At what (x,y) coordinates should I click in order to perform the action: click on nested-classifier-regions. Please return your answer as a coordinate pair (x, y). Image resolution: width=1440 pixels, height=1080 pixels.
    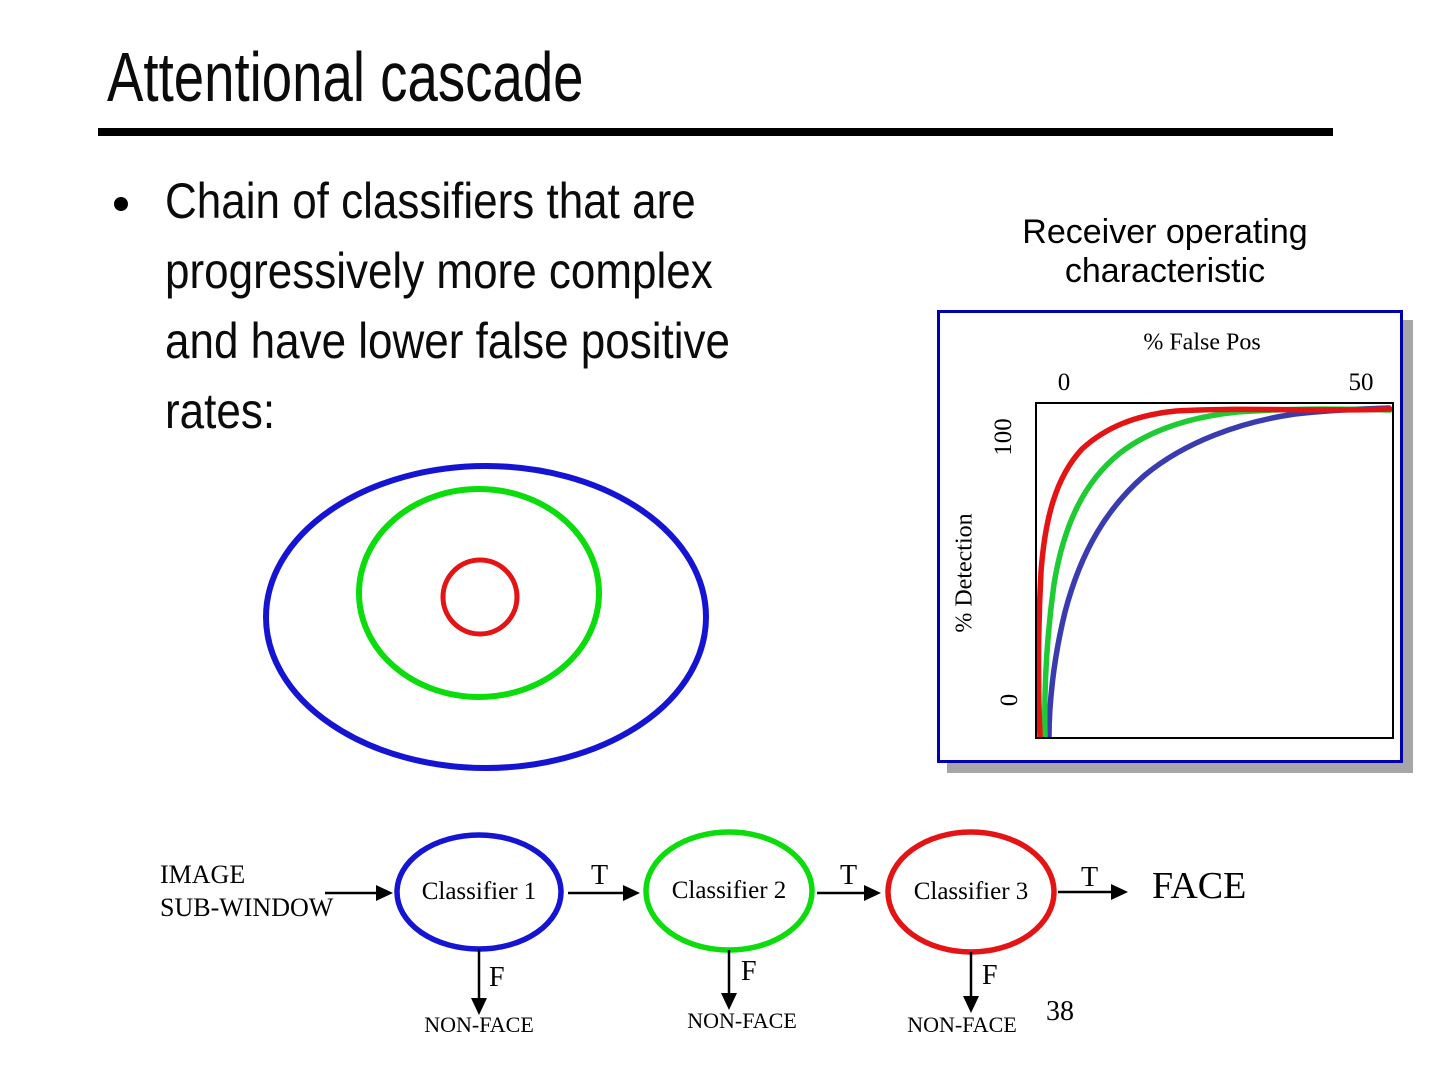
    Looking at the image, I should click on (486, 617).